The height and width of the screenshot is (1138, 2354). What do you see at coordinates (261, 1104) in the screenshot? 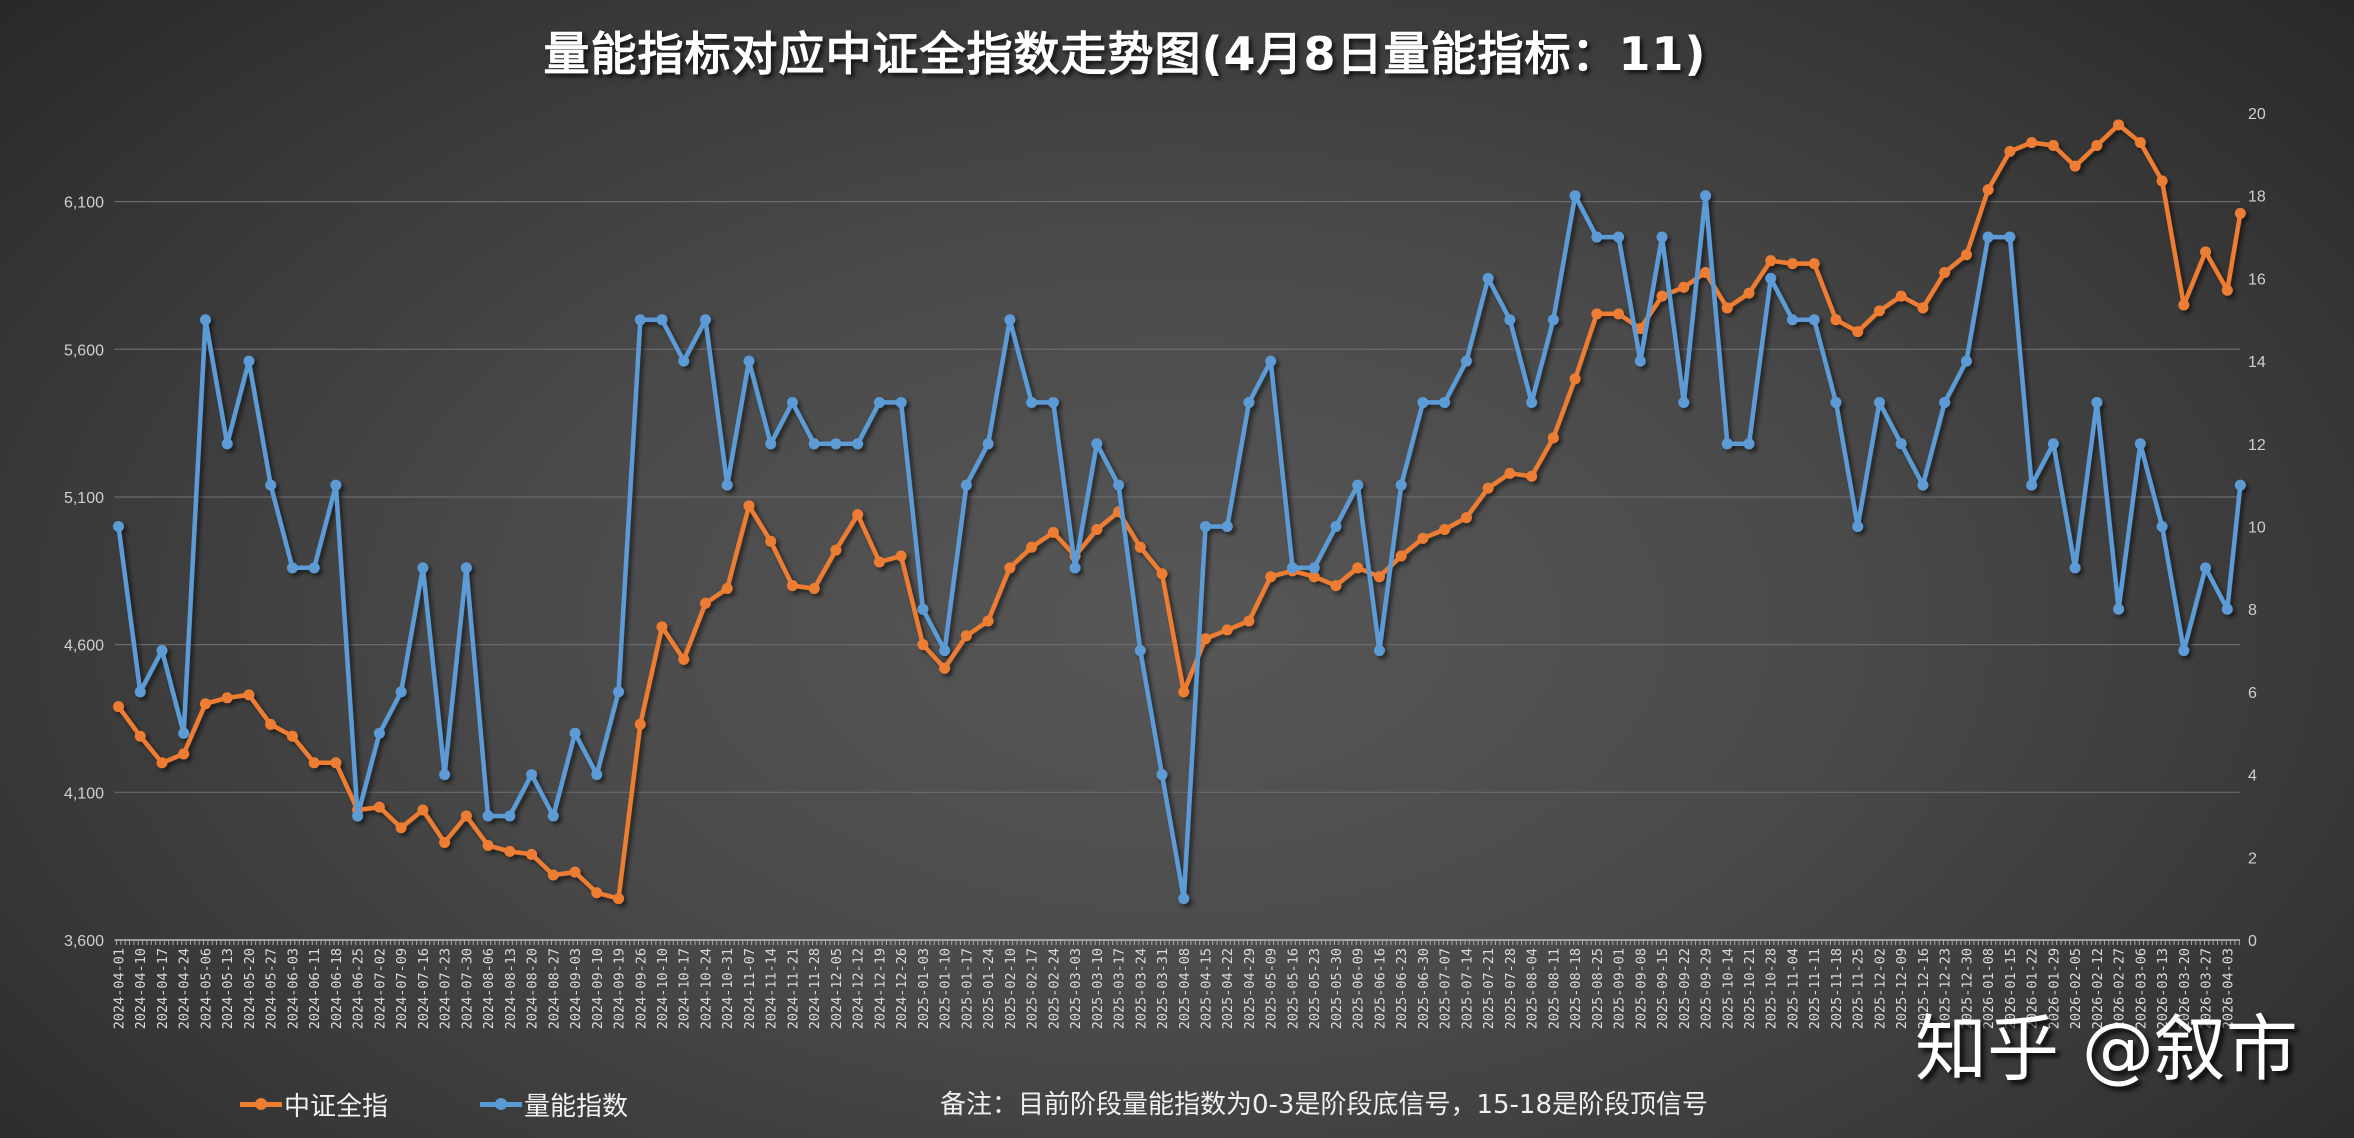
I see `legend-swatch-orange` at bounding box center [261, 1104].